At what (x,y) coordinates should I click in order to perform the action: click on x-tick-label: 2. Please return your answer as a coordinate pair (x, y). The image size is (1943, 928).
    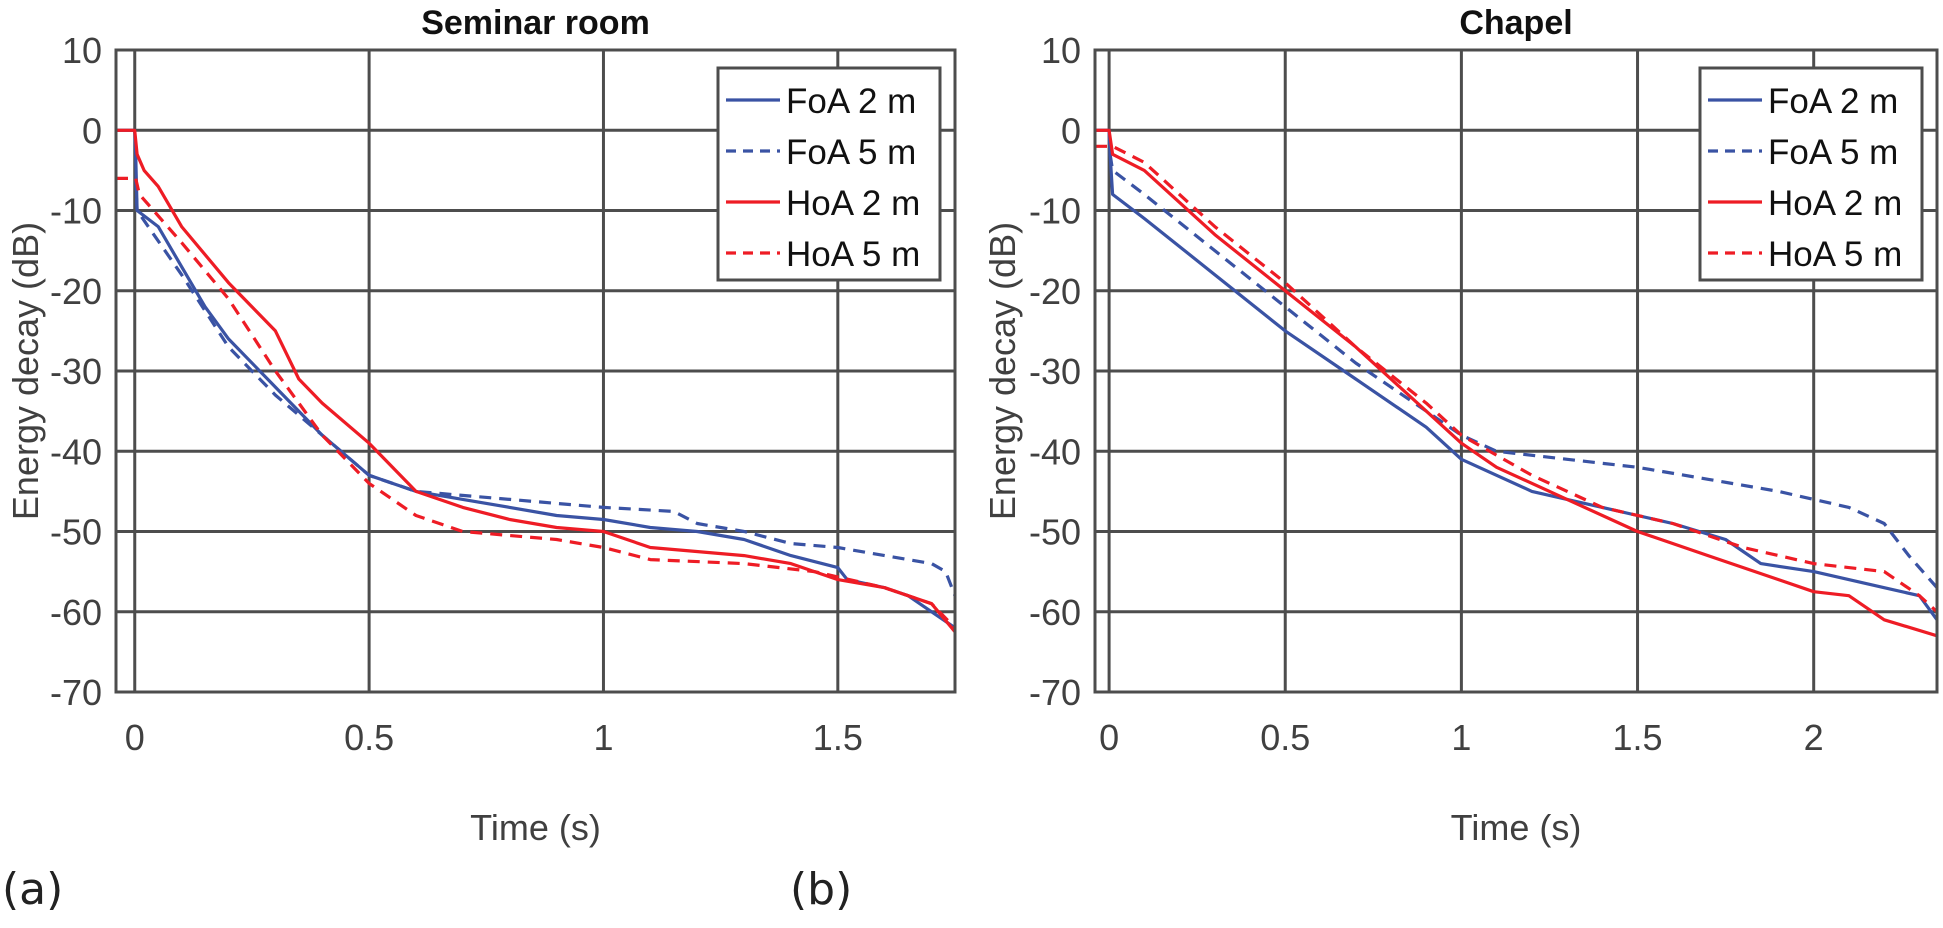
    Looking at the image, I should click on (1814, 737).